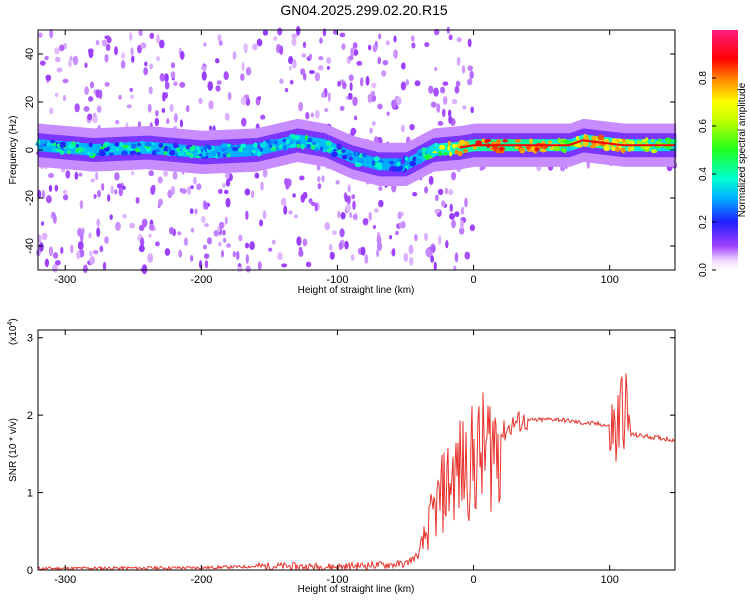  What do you see at coordinates (703, 174) in the screenshot?
I see `colorbar-tick-label: 0.4` at bounding box center [703, 174].